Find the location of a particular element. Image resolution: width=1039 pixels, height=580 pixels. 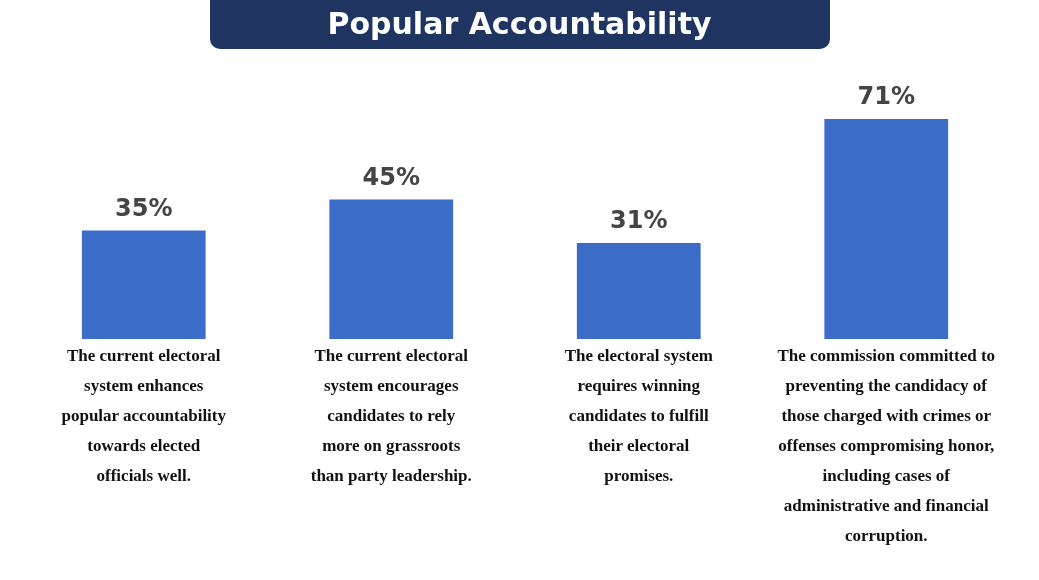

data-label: 35% is located at coordinates (144, 207).